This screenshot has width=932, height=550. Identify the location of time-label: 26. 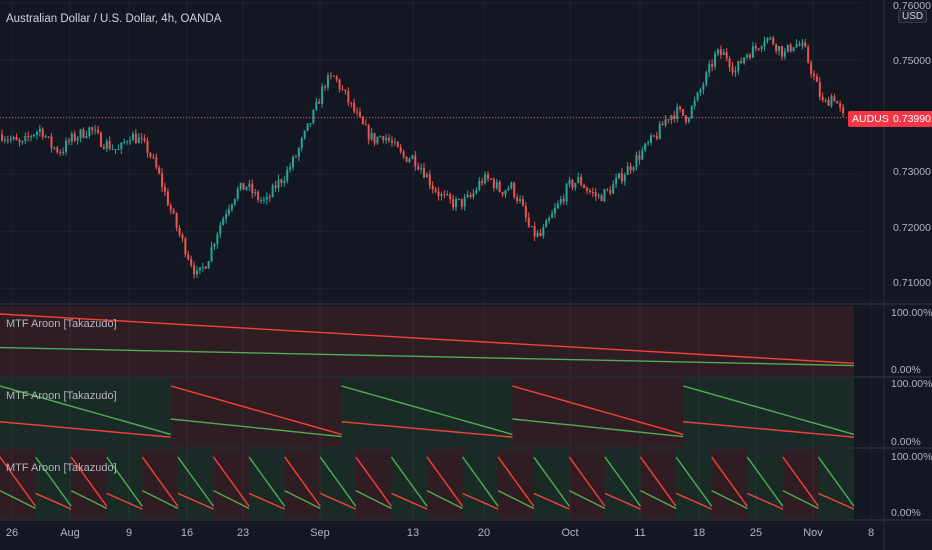
(12, 533).